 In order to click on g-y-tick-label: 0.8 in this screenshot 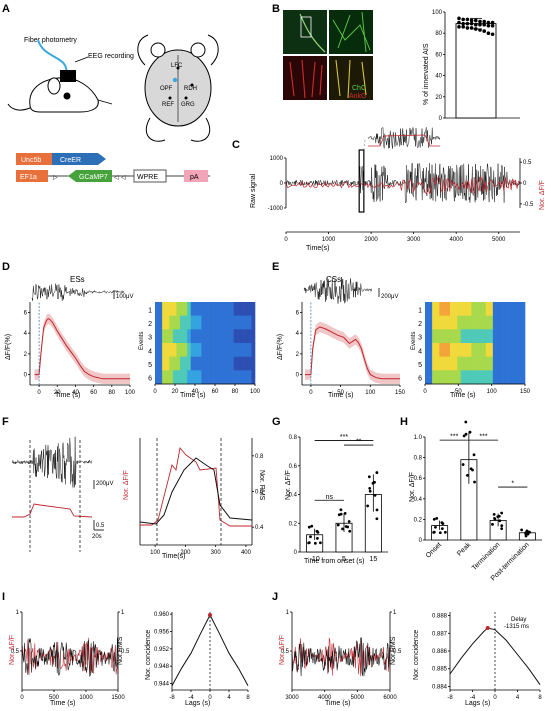, I will do `click(293, 438)`.